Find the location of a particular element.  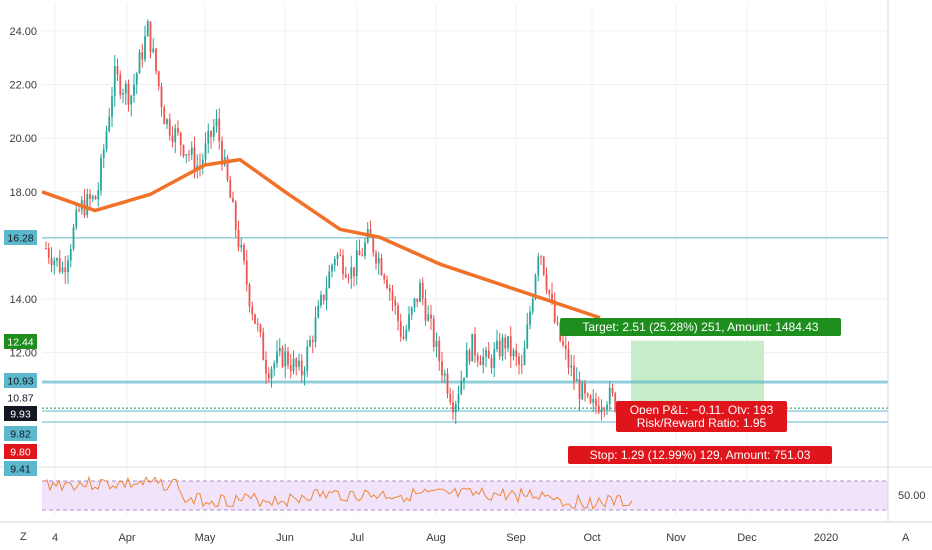

auto-scale-toggle: A is located at coordinates (906, 538).